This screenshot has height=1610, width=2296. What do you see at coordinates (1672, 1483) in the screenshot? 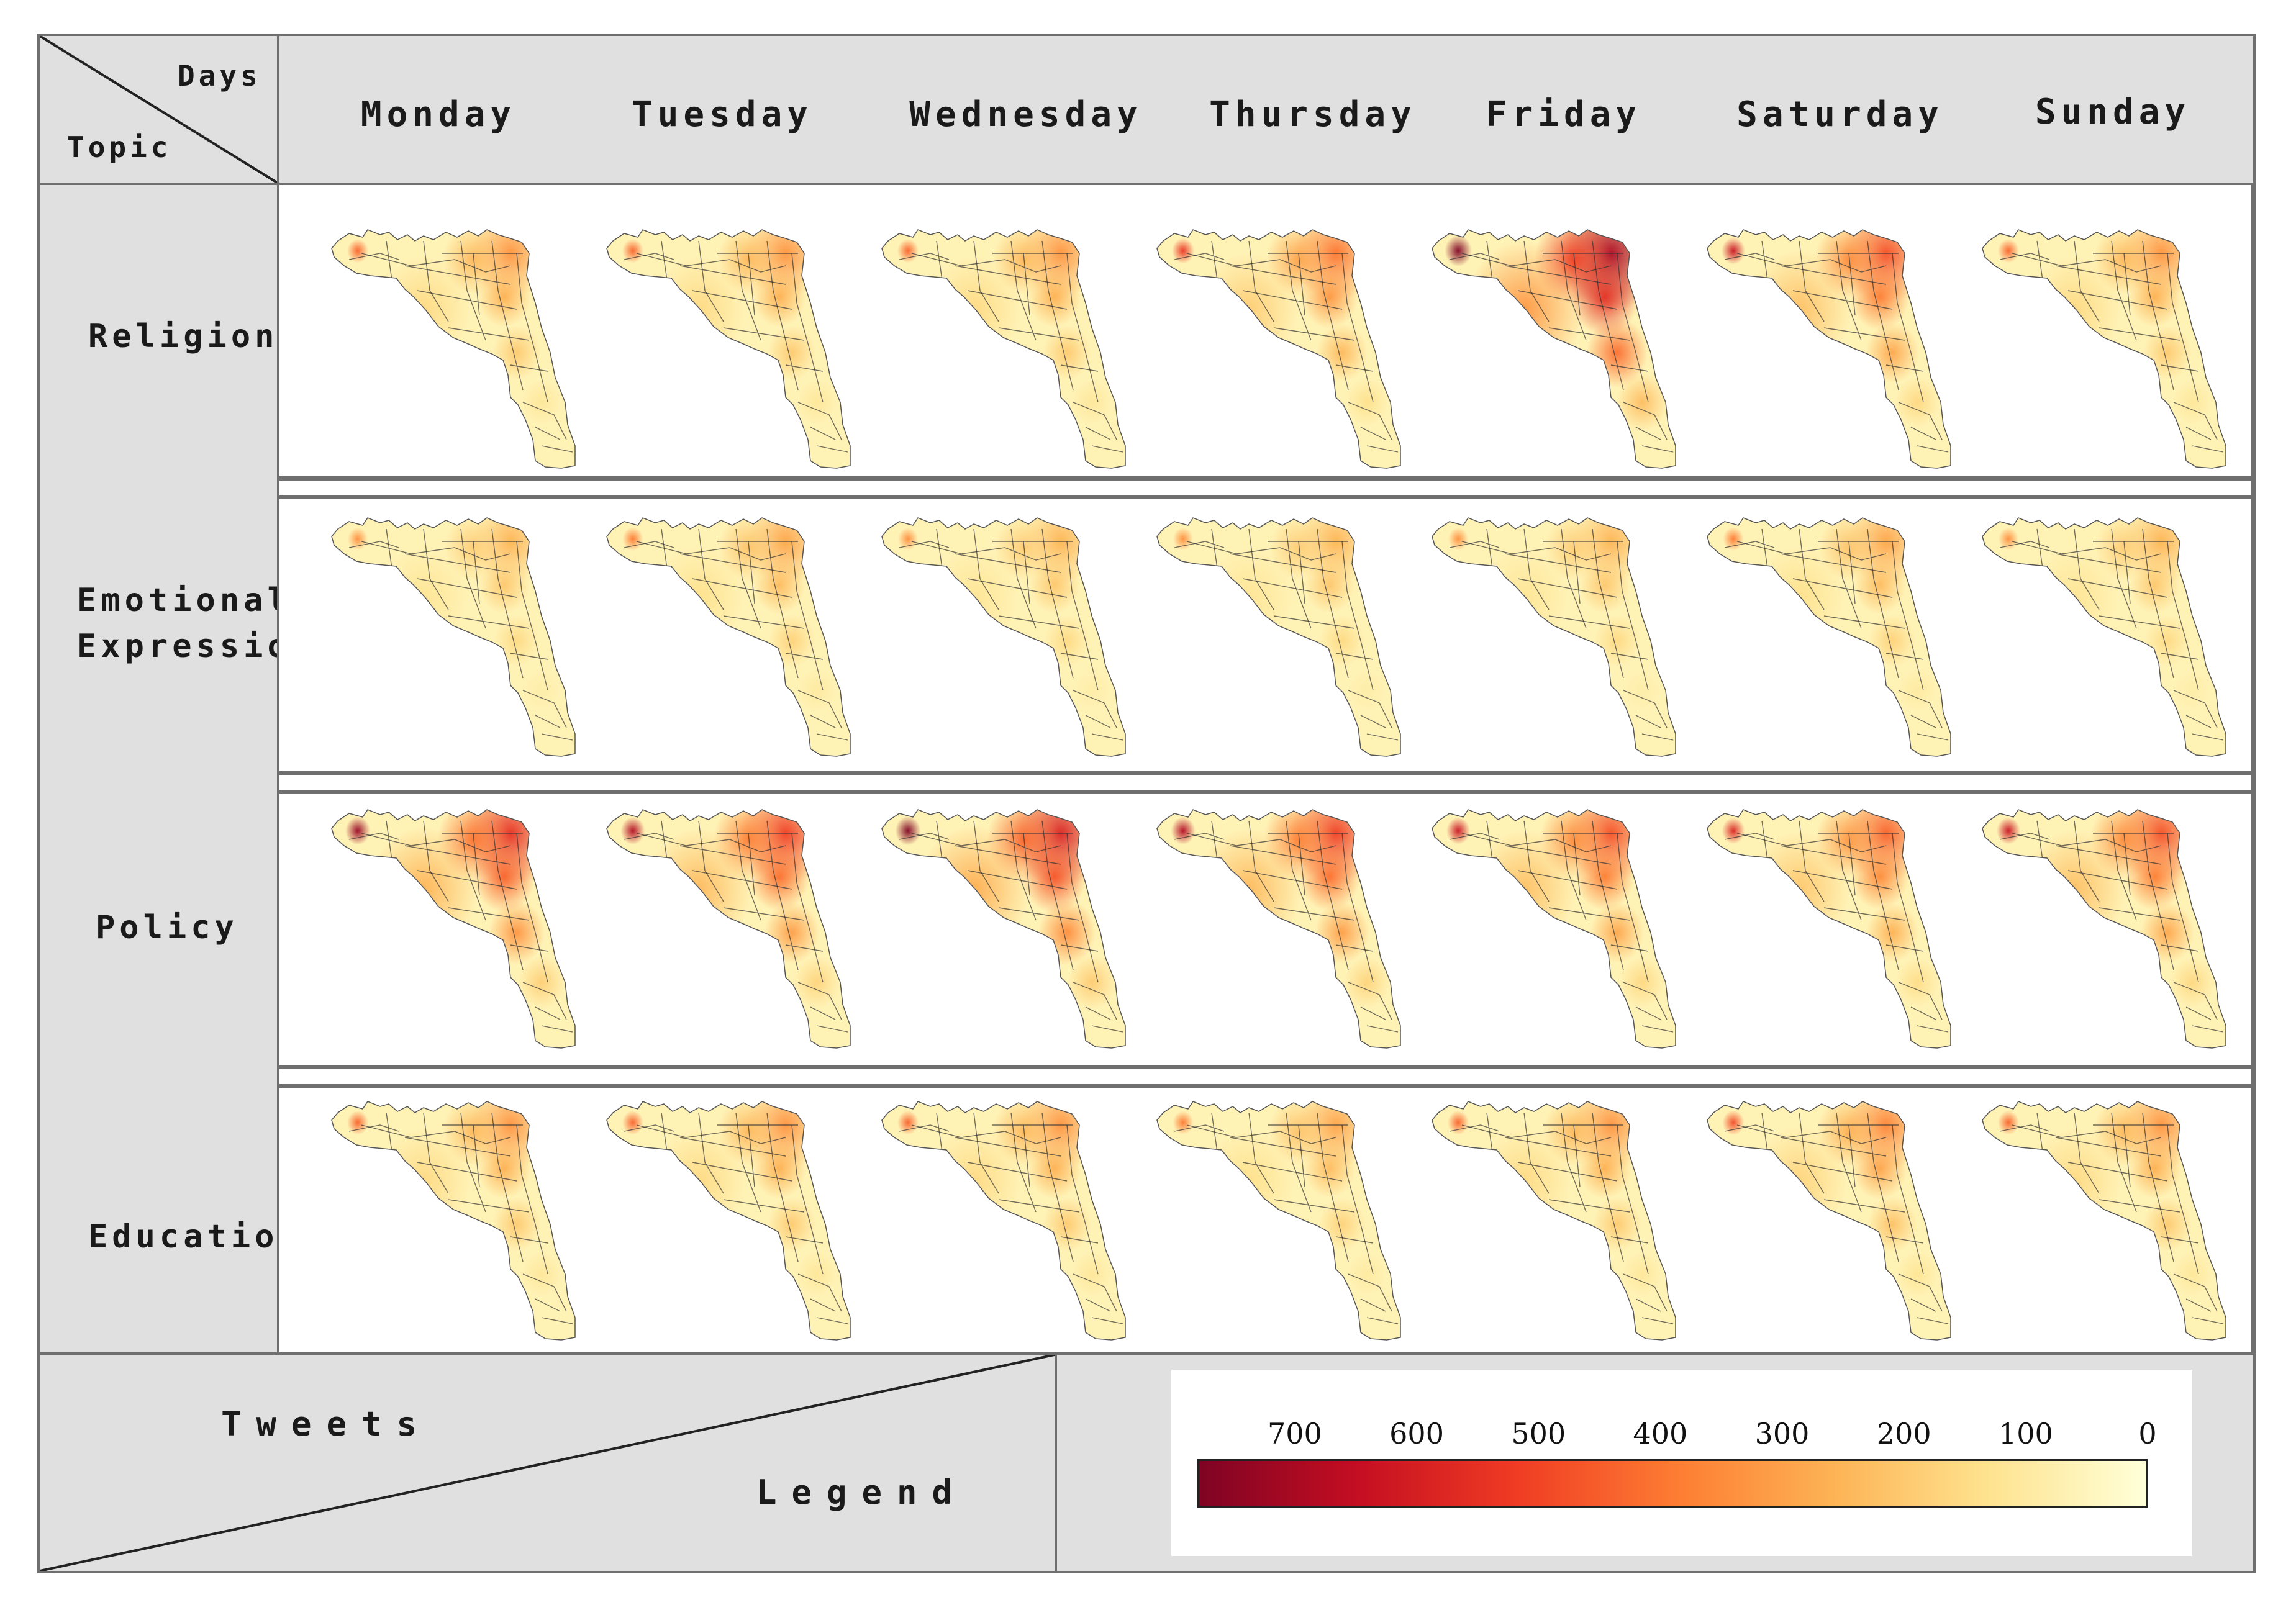
I see `legend-colorbar` at bounding box center [1672, 1483].